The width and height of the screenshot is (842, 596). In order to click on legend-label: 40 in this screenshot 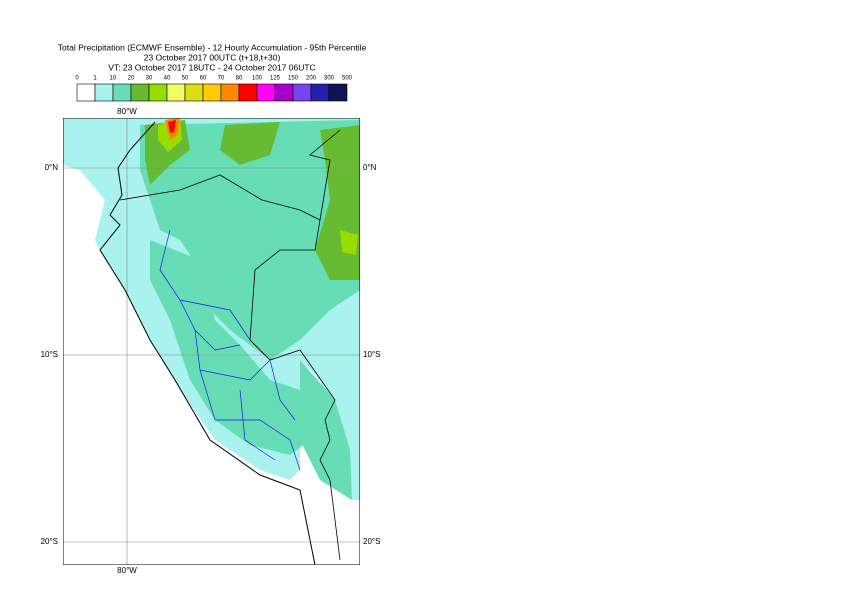, I will do `click(167, 79)`.